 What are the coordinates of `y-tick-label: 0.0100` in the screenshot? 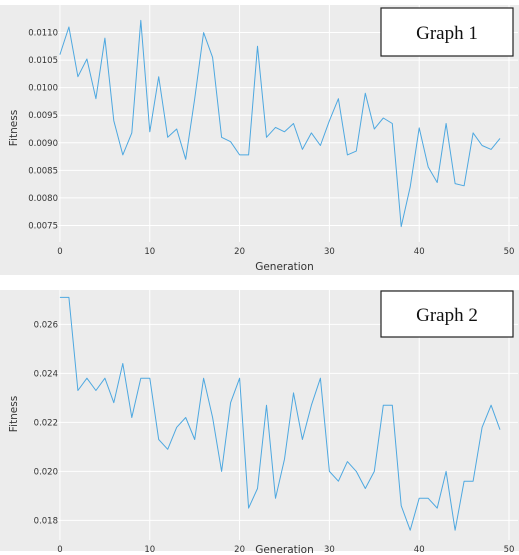 It's located at (43, 89).